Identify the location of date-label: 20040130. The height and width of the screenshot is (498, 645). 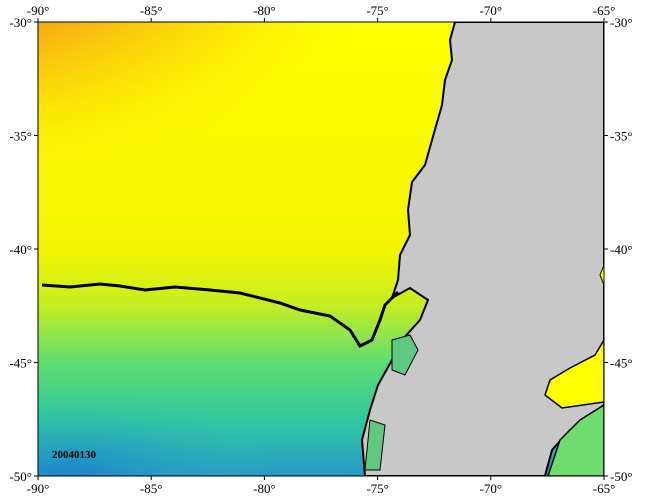
(74, 455).